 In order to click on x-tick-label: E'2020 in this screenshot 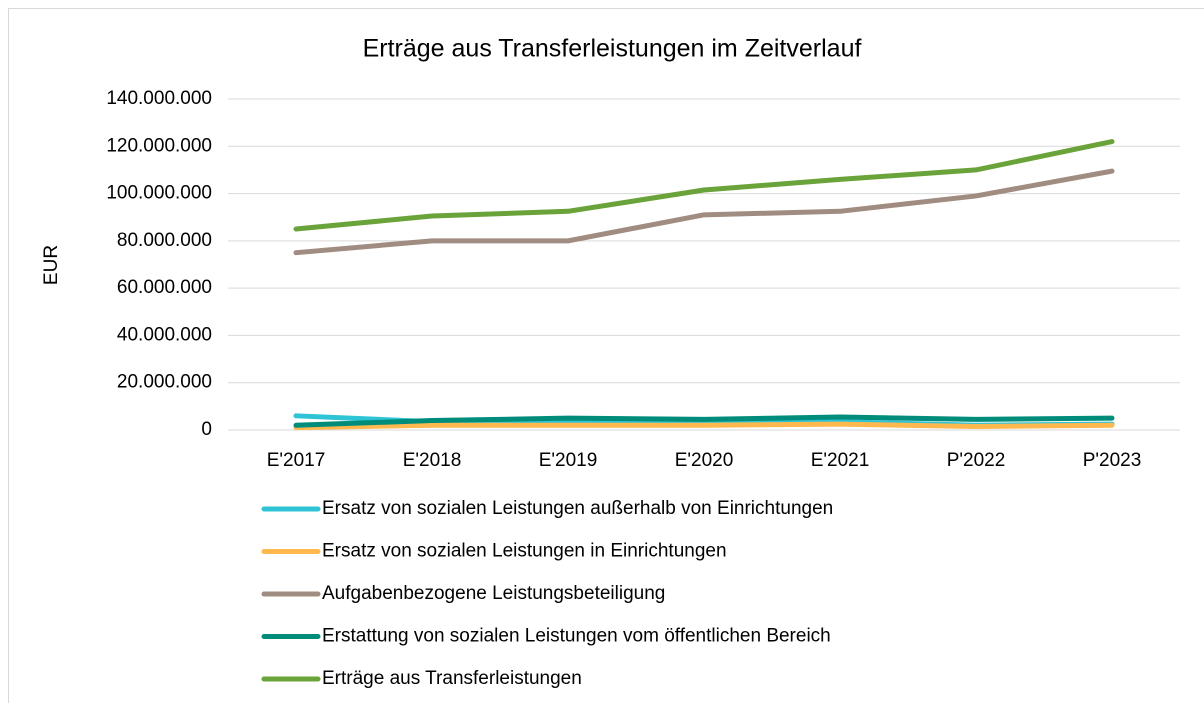, I will do `click(704, 460)`.